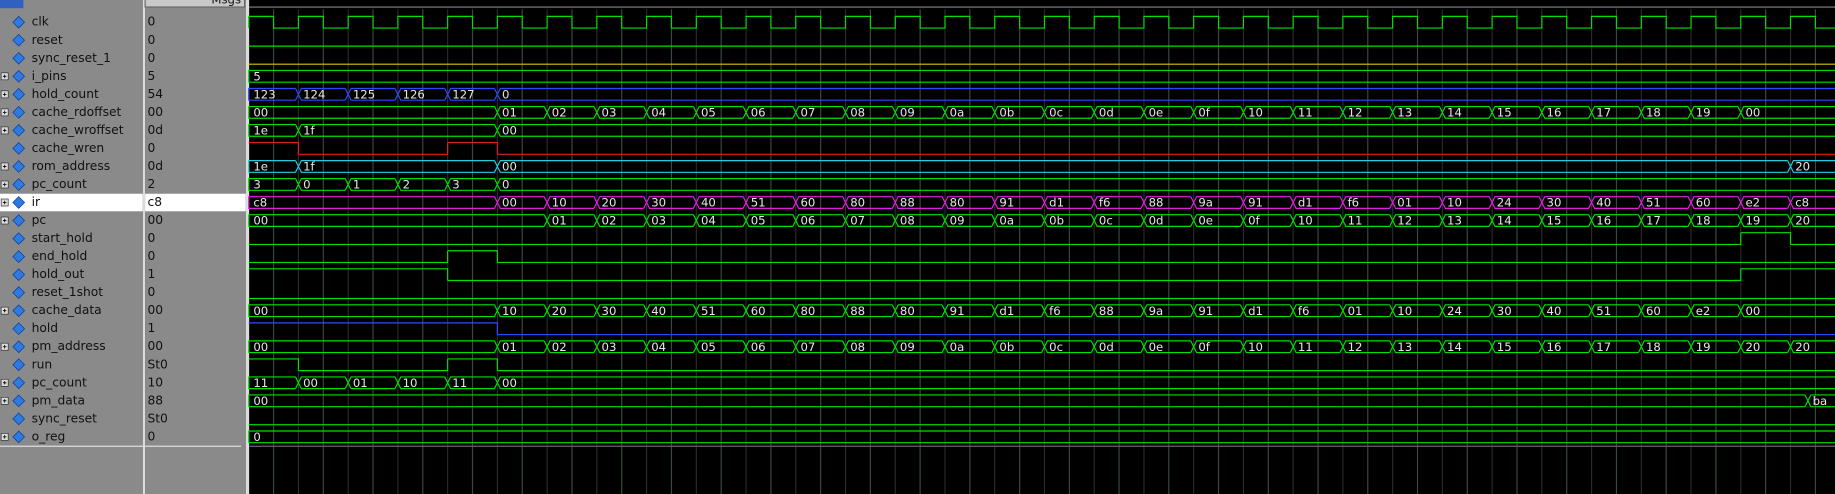 This screenshot has height=494, width=1835. Describe the element at coordinates (264, 94) in the screenshot. I see `bus-label: 123` at that location.